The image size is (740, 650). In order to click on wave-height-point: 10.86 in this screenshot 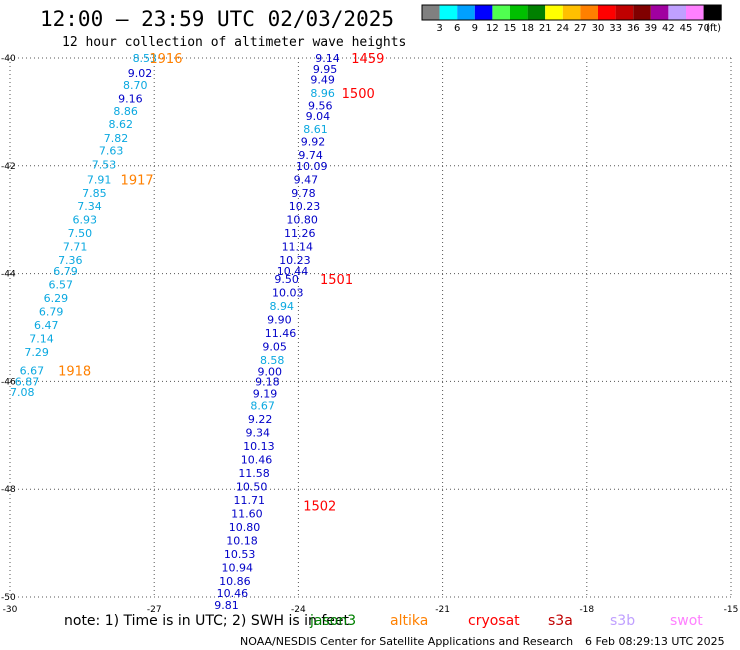, I will do `click(235, 581)`.